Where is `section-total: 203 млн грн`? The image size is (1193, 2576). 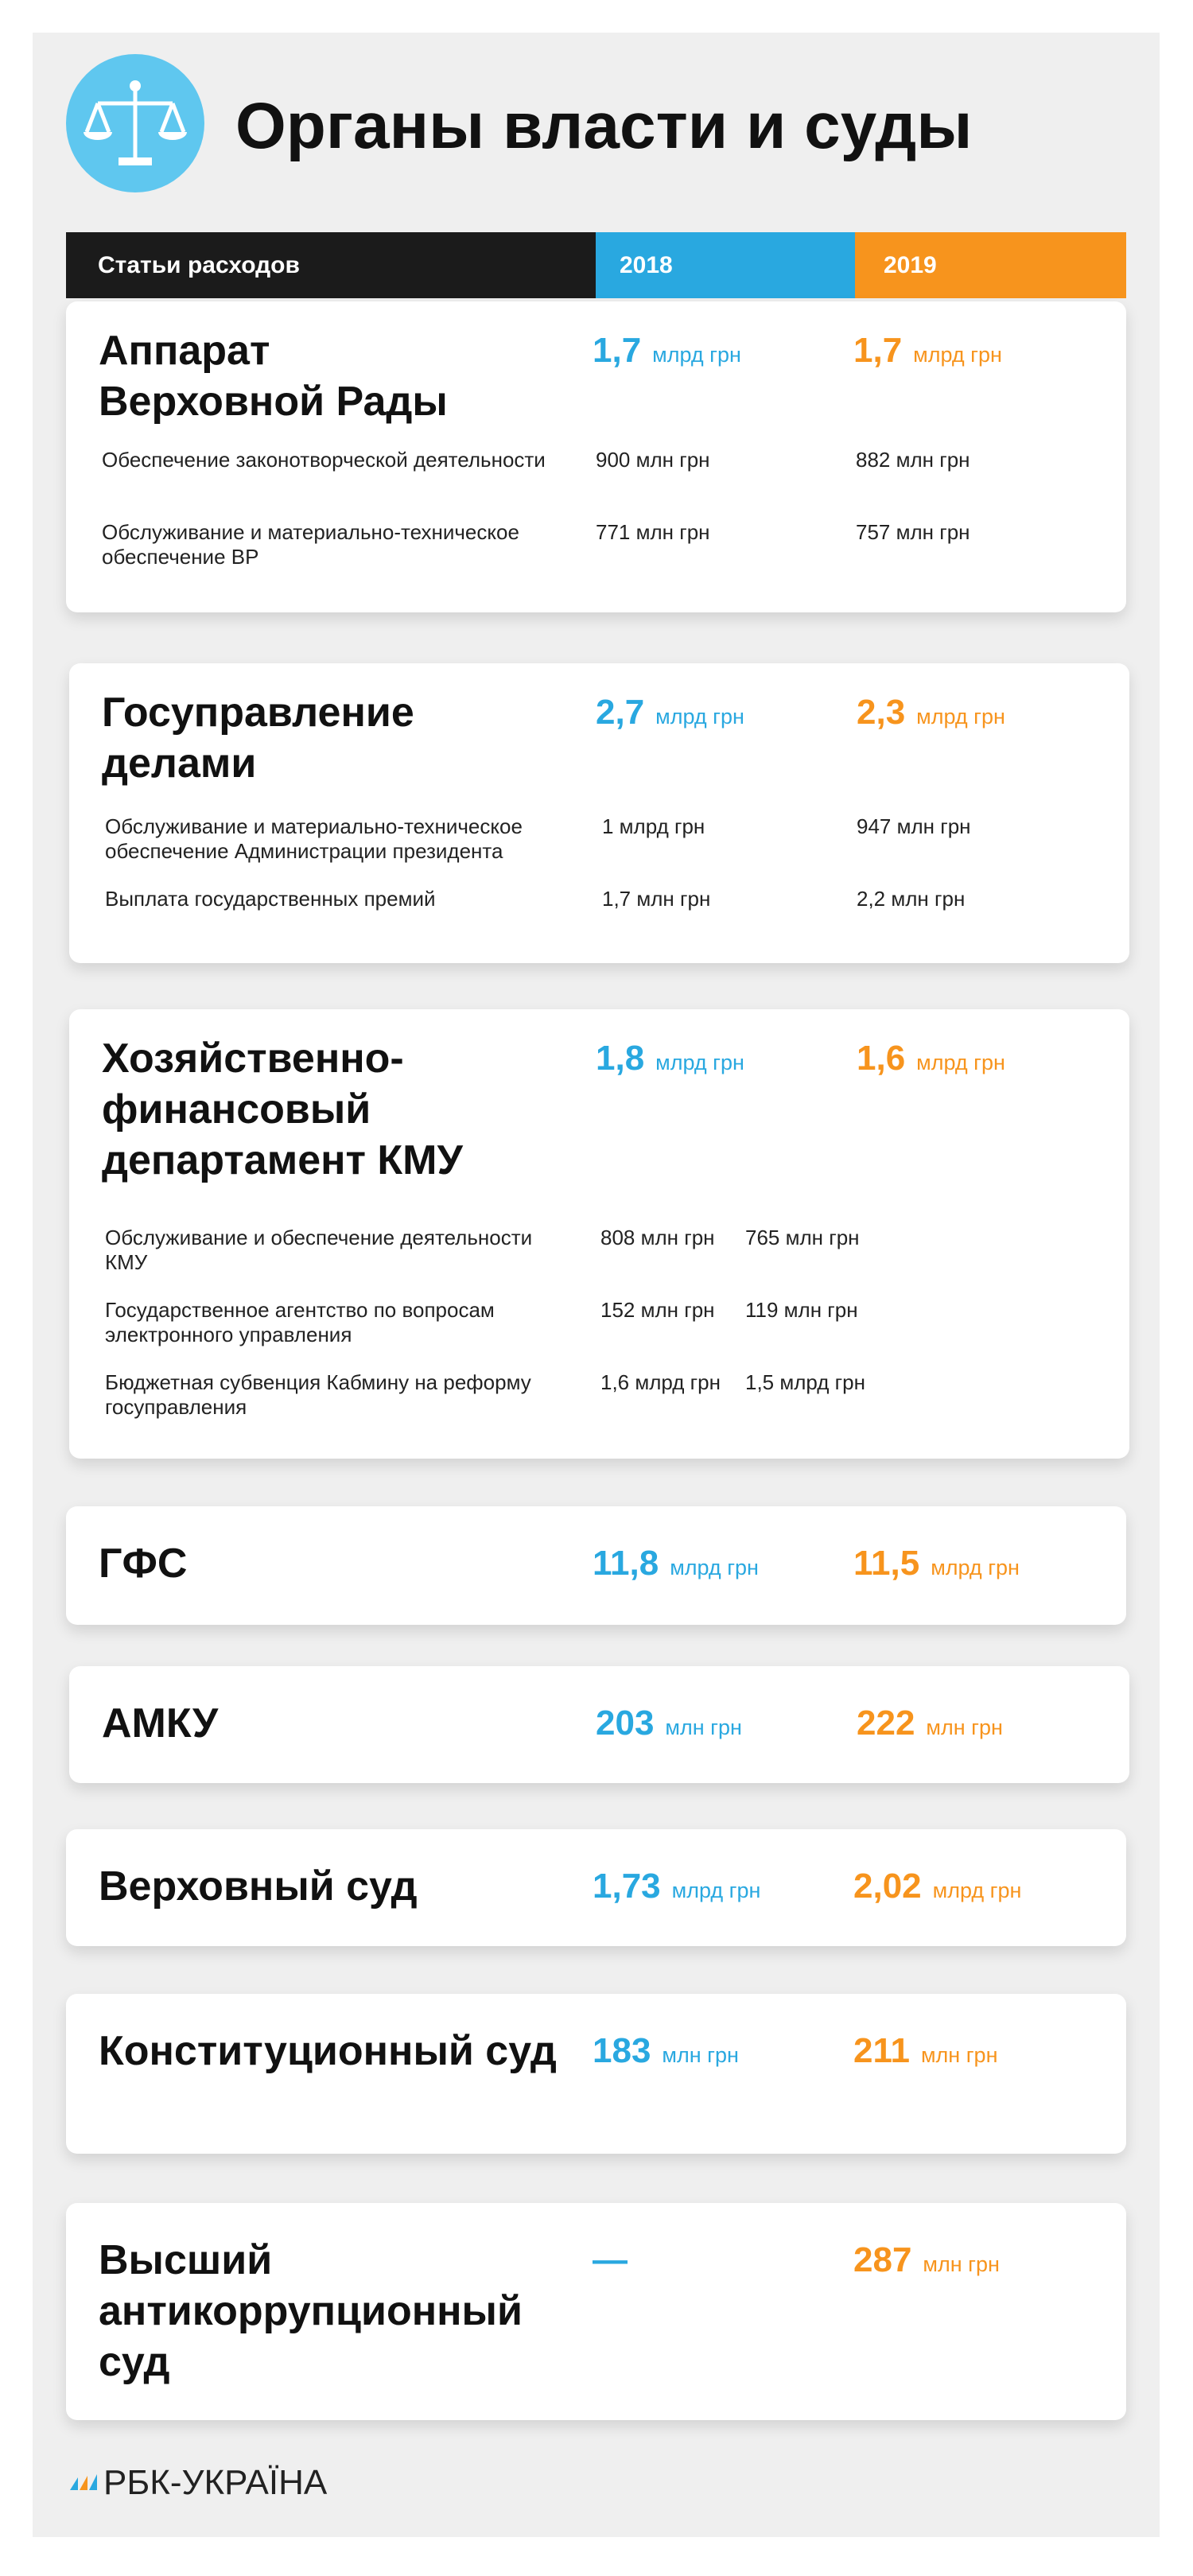 section-total: 203 млн грн is located at coordinates (669, 1727).